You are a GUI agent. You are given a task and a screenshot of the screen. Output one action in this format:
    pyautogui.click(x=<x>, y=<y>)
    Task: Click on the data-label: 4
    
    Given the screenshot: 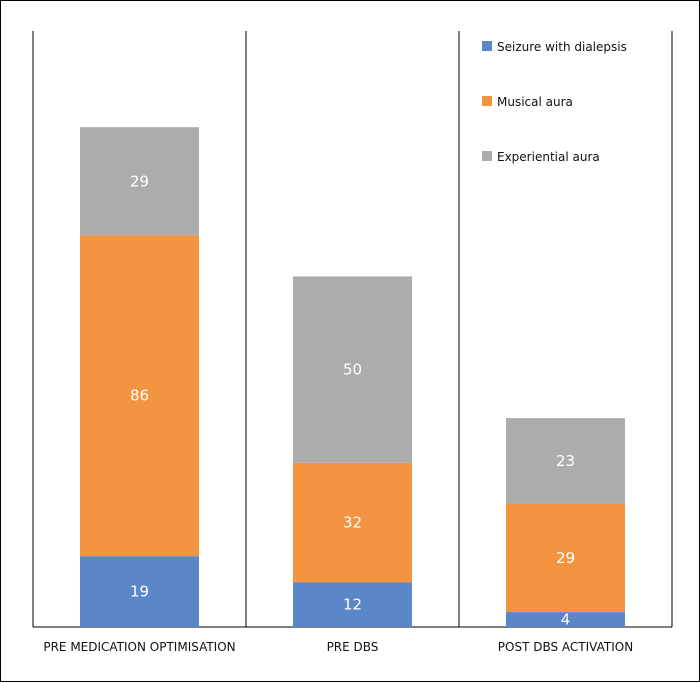 What is the action you would take?
    pyautogui.click(x=566, y=620)
    